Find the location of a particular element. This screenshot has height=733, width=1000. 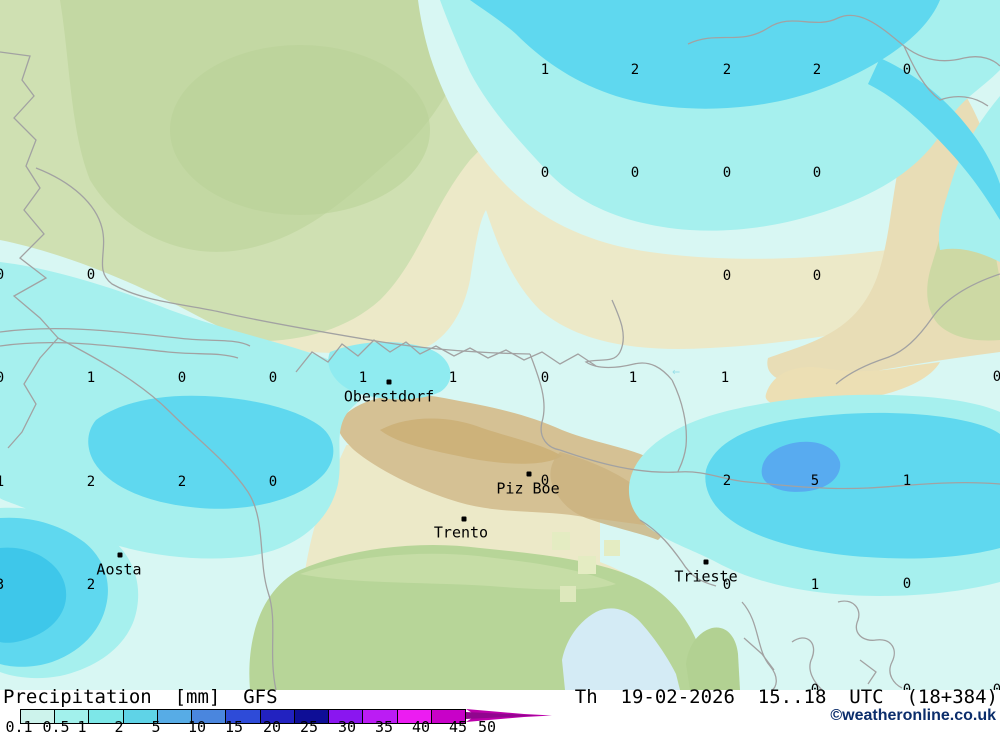

legend-tick: 15 is located at coordinates (234, 725).